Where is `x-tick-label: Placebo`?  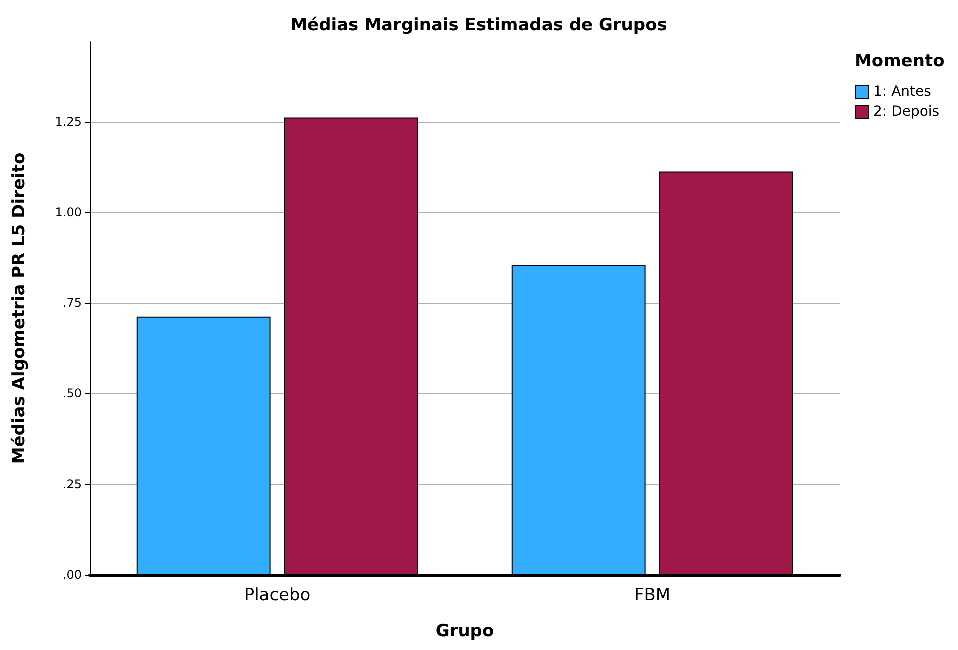 x-tick-label: Placebo is located at coordinates (277, 596).